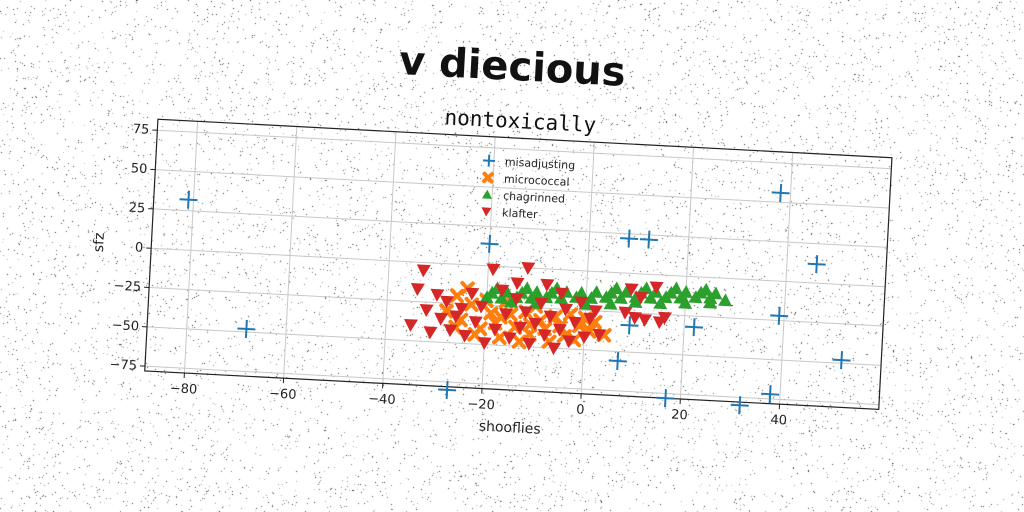 The height and width of the screenshot is (512, 1024). I want to click on legend-marker-misadjusting, so click(488, 160).